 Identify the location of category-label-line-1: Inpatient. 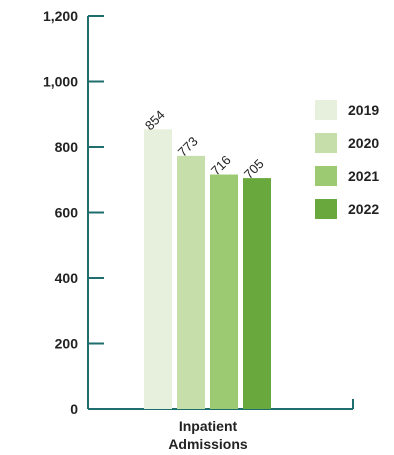
(208, 426).